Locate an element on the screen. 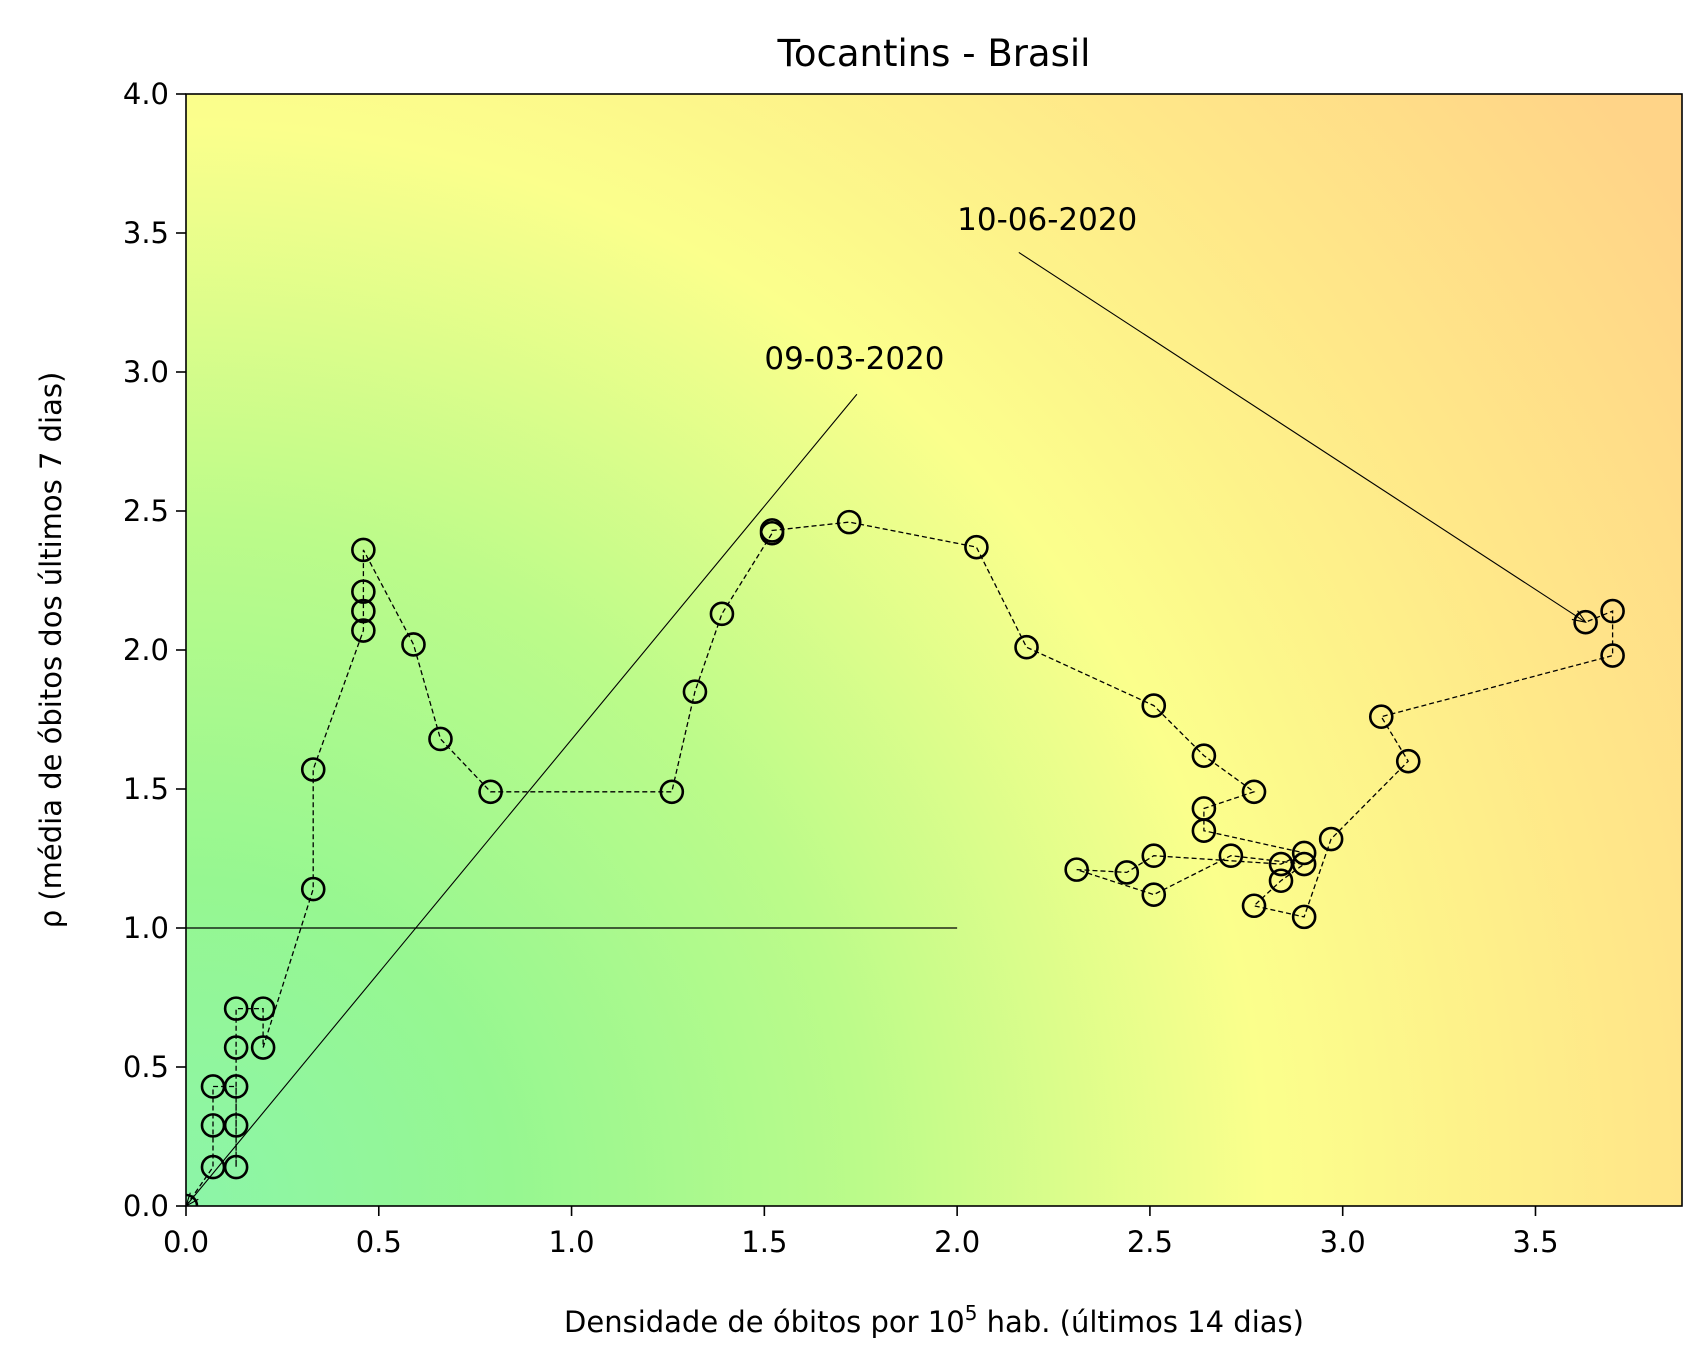  annotation-label: 10-06-2020 is located at coordinates (1047, 220).